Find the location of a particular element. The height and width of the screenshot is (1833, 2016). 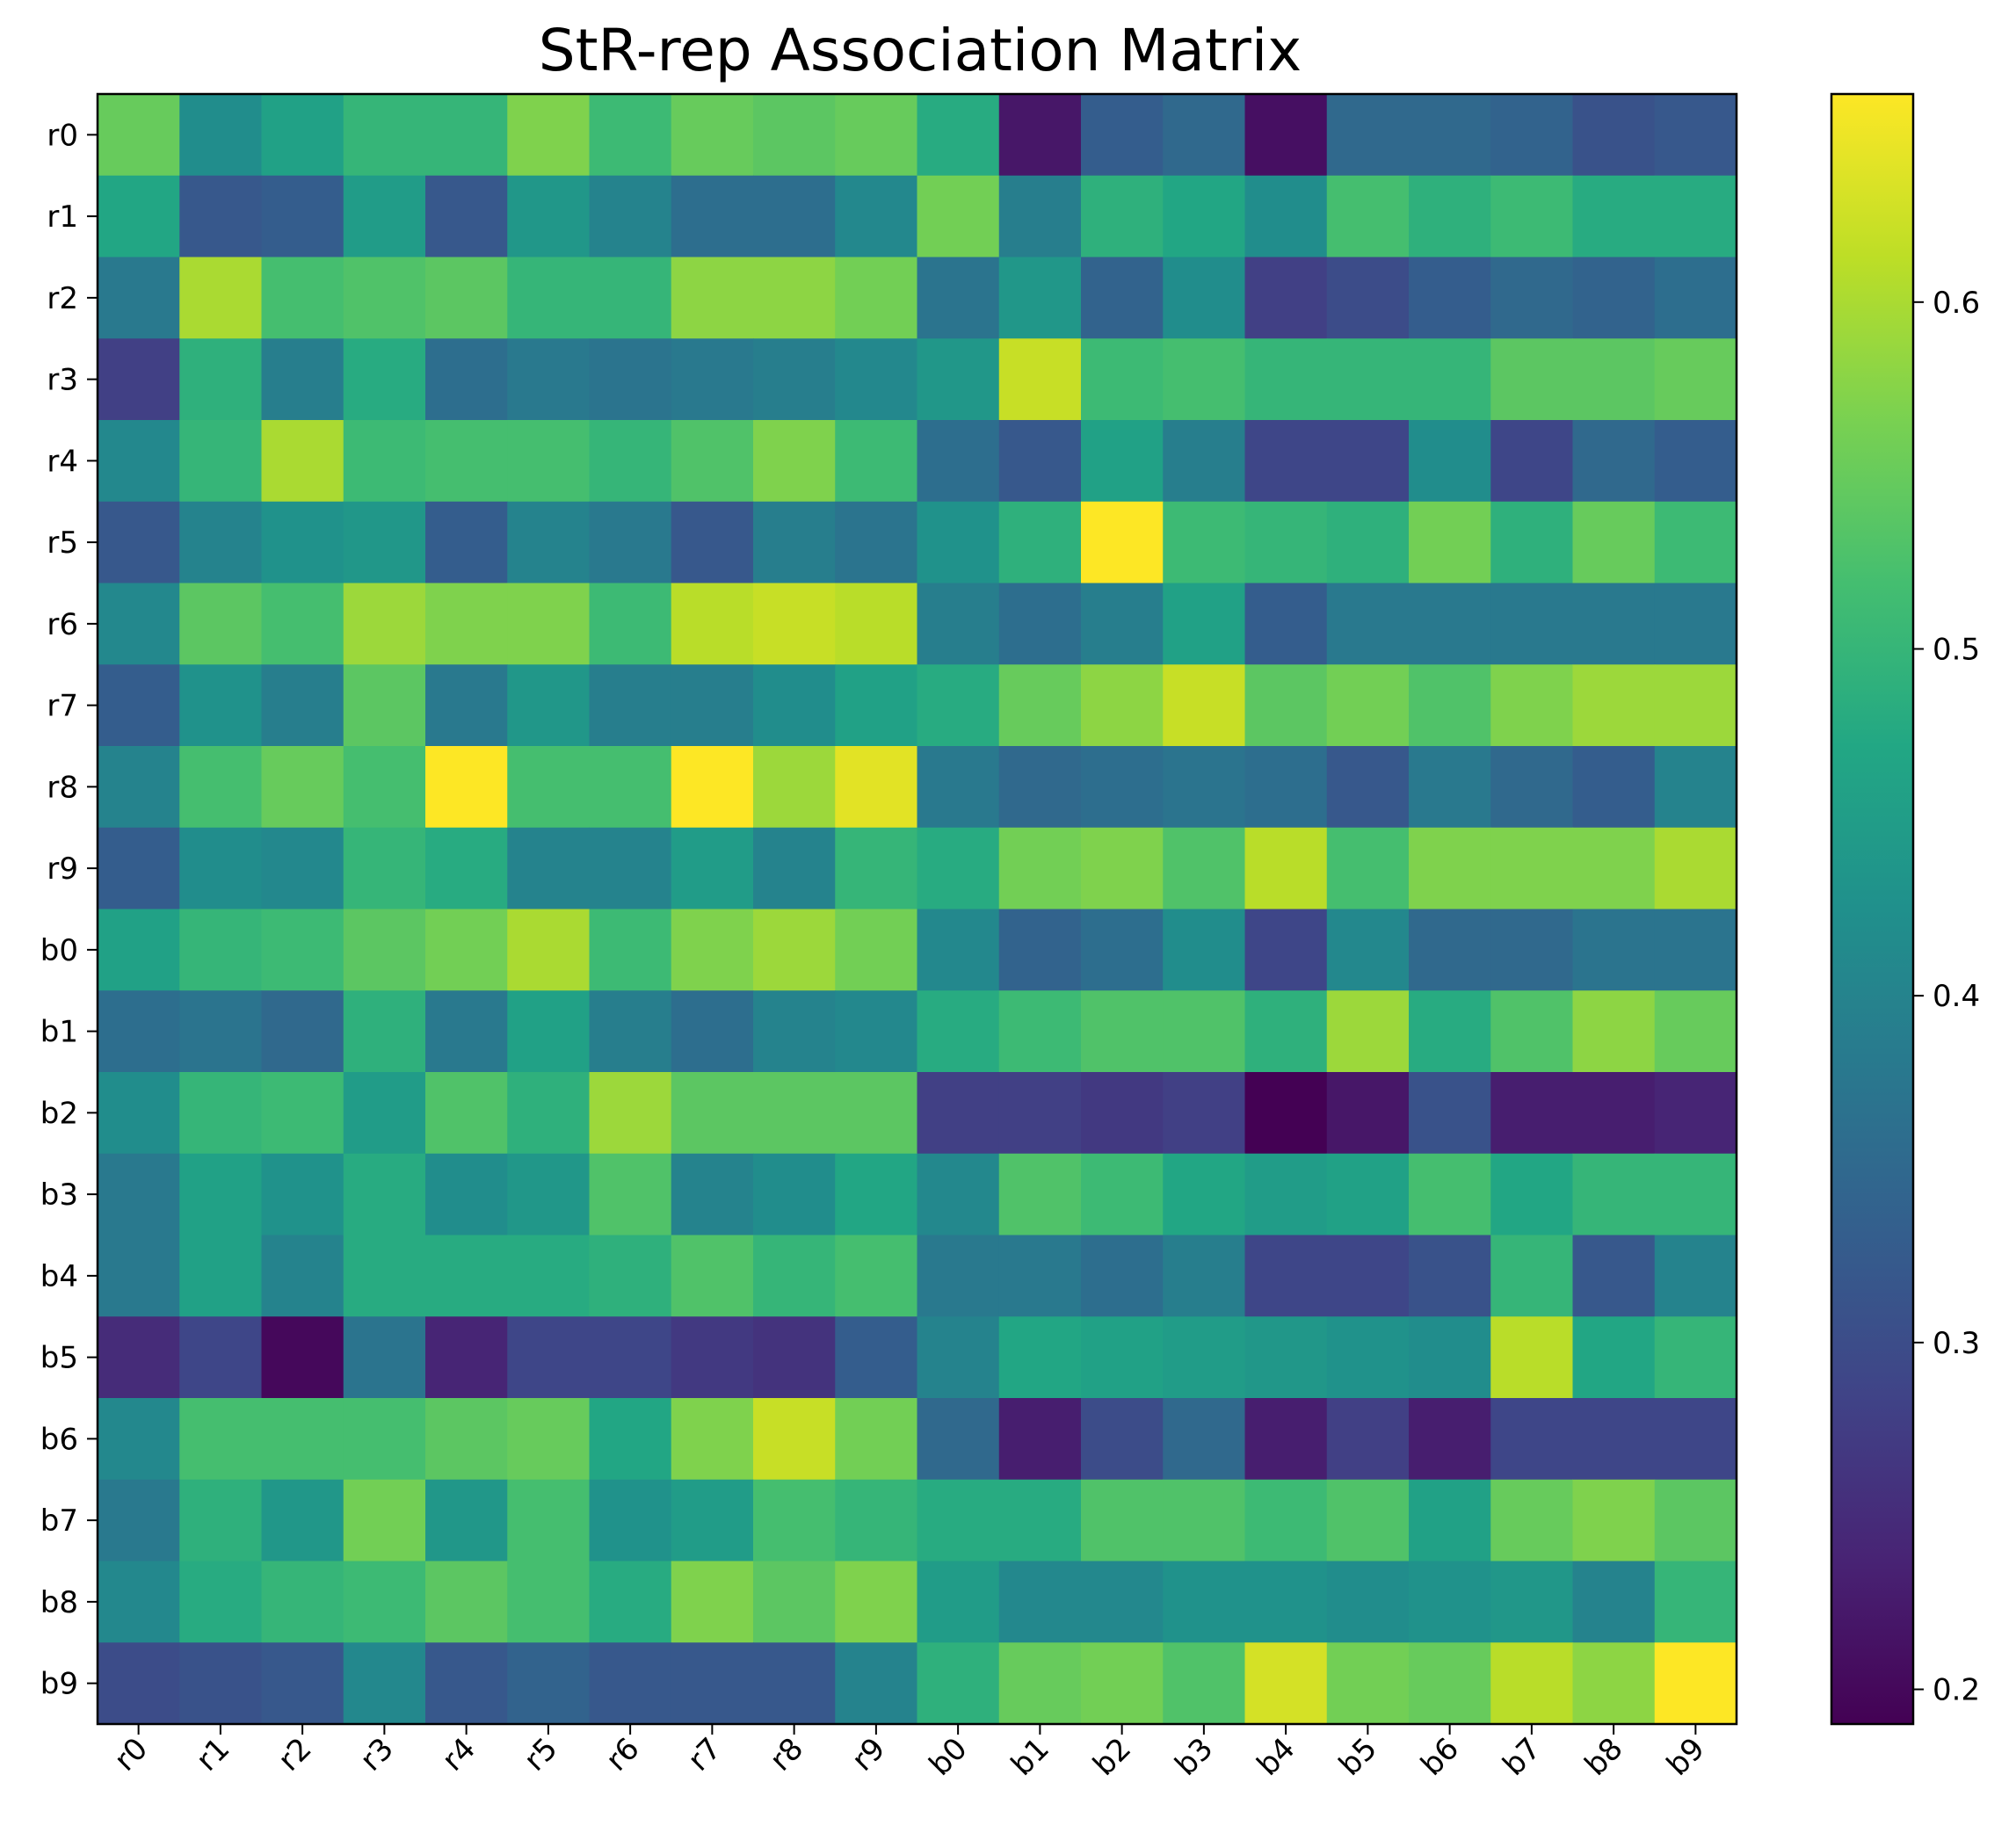

x-tick-label: r6 is located at coordinates (622, 1754).